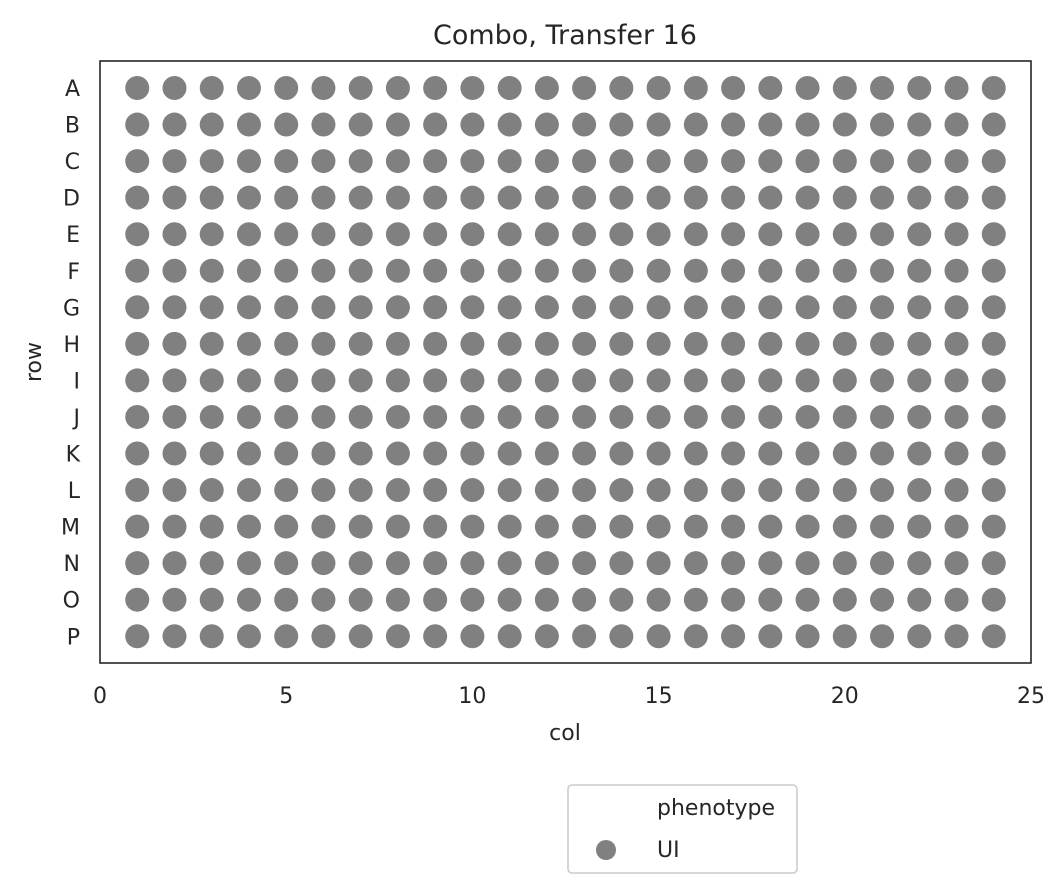 This screenshot has width=1059, height=893. What do you see at coordinates (71, 308) in the screenshot?
I see `y-tick-label-G: G` at bounding box center [71, 308].